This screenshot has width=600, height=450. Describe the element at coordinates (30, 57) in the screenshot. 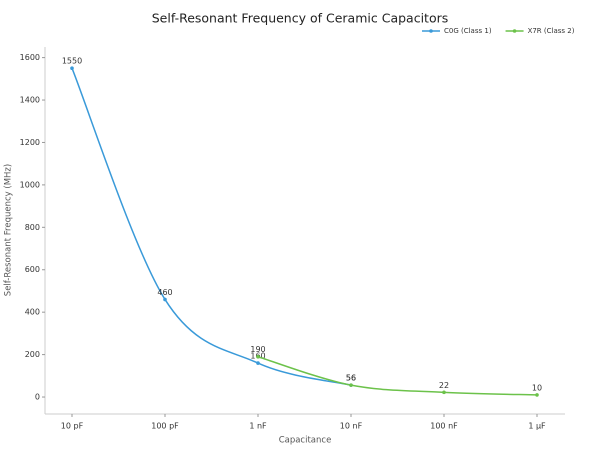

I see `y-tick-label: 1600` at that location.